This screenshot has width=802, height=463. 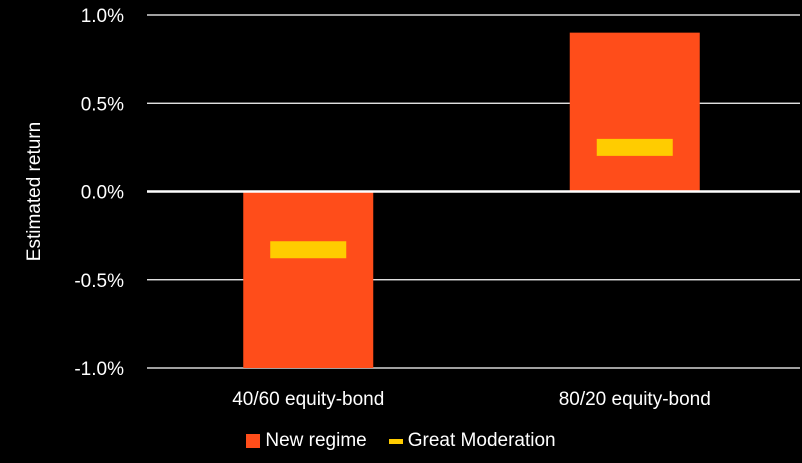 I want to click on legend-label-new-regime: New regime, so click(x=315, y=441).